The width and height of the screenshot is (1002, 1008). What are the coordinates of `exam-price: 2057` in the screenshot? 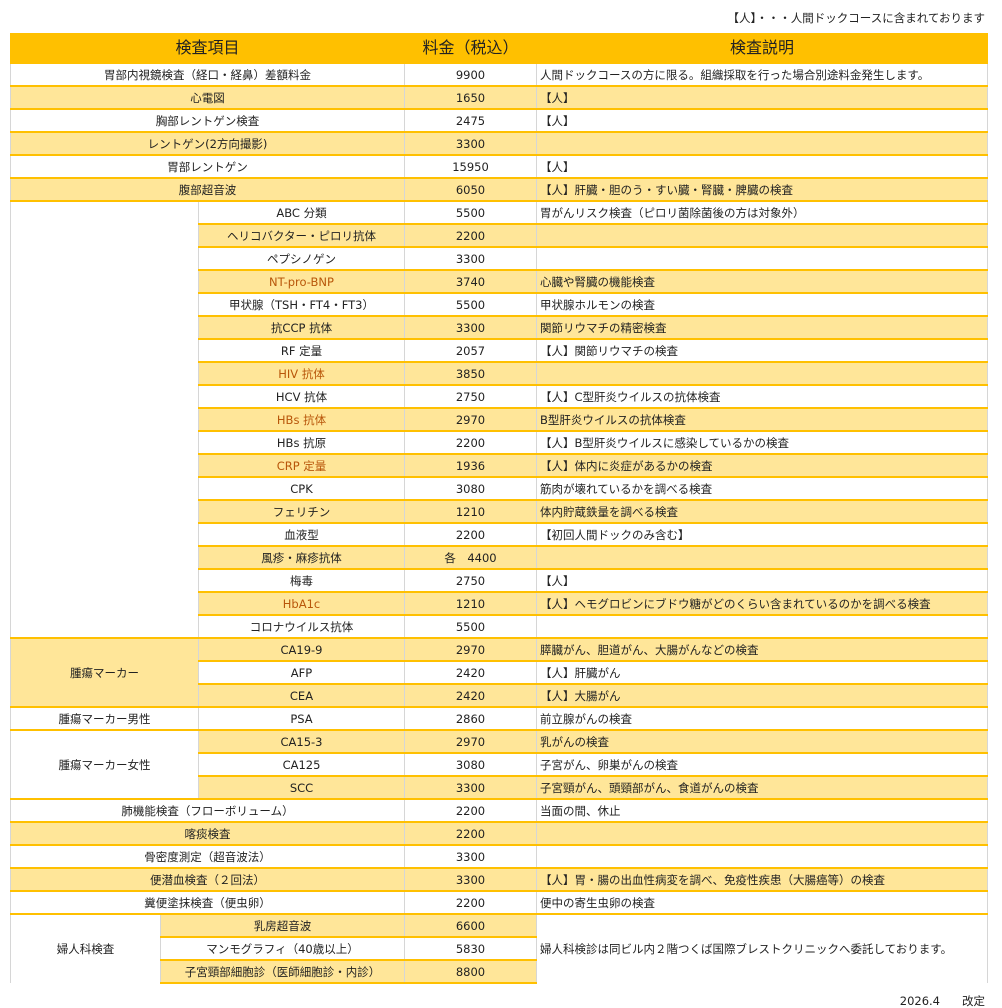 It's located at (470, 350).